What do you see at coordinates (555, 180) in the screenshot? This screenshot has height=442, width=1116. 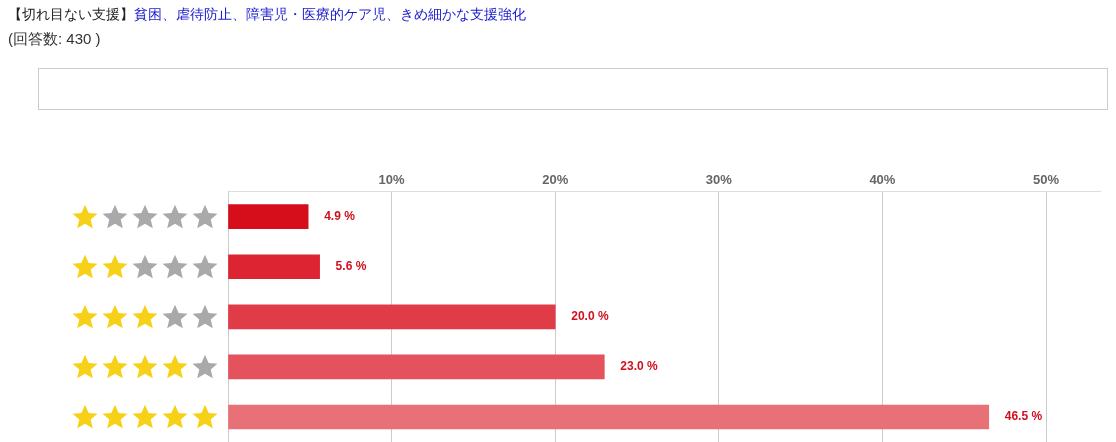 I see `x-tick-label: 20%` at bounding box center [555, 180].